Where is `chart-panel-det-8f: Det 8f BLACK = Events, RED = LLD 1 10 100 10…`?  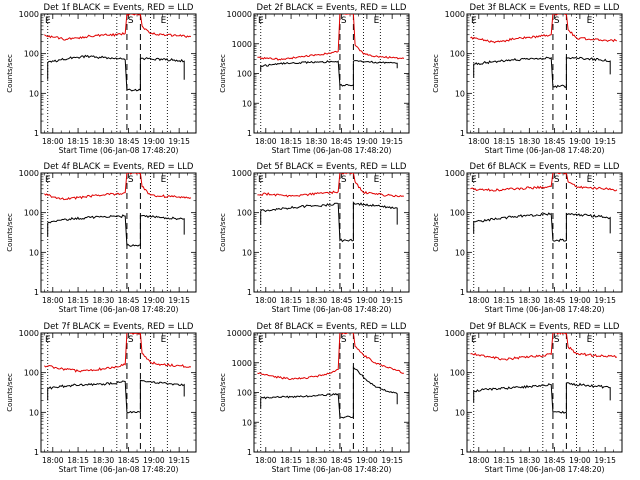
chart-panel-det-8f: Det 8f BLACK = Events, RED = LLD 1 10 100 10… is located at coordinates (314, 398).